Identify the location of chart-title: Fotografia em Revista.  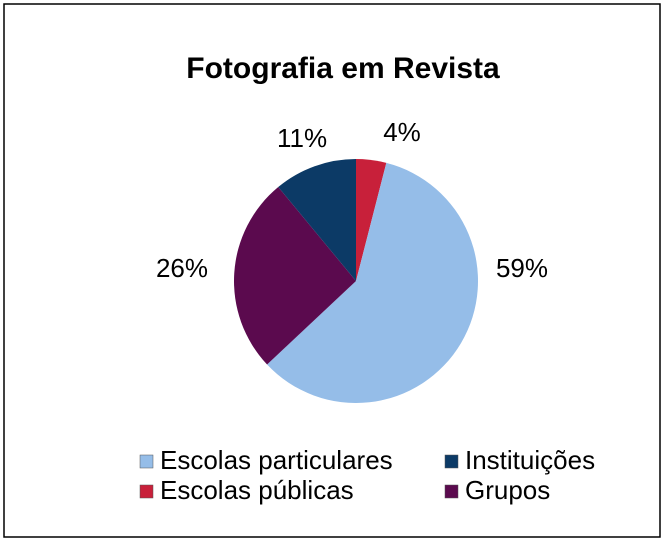
(343, 68).